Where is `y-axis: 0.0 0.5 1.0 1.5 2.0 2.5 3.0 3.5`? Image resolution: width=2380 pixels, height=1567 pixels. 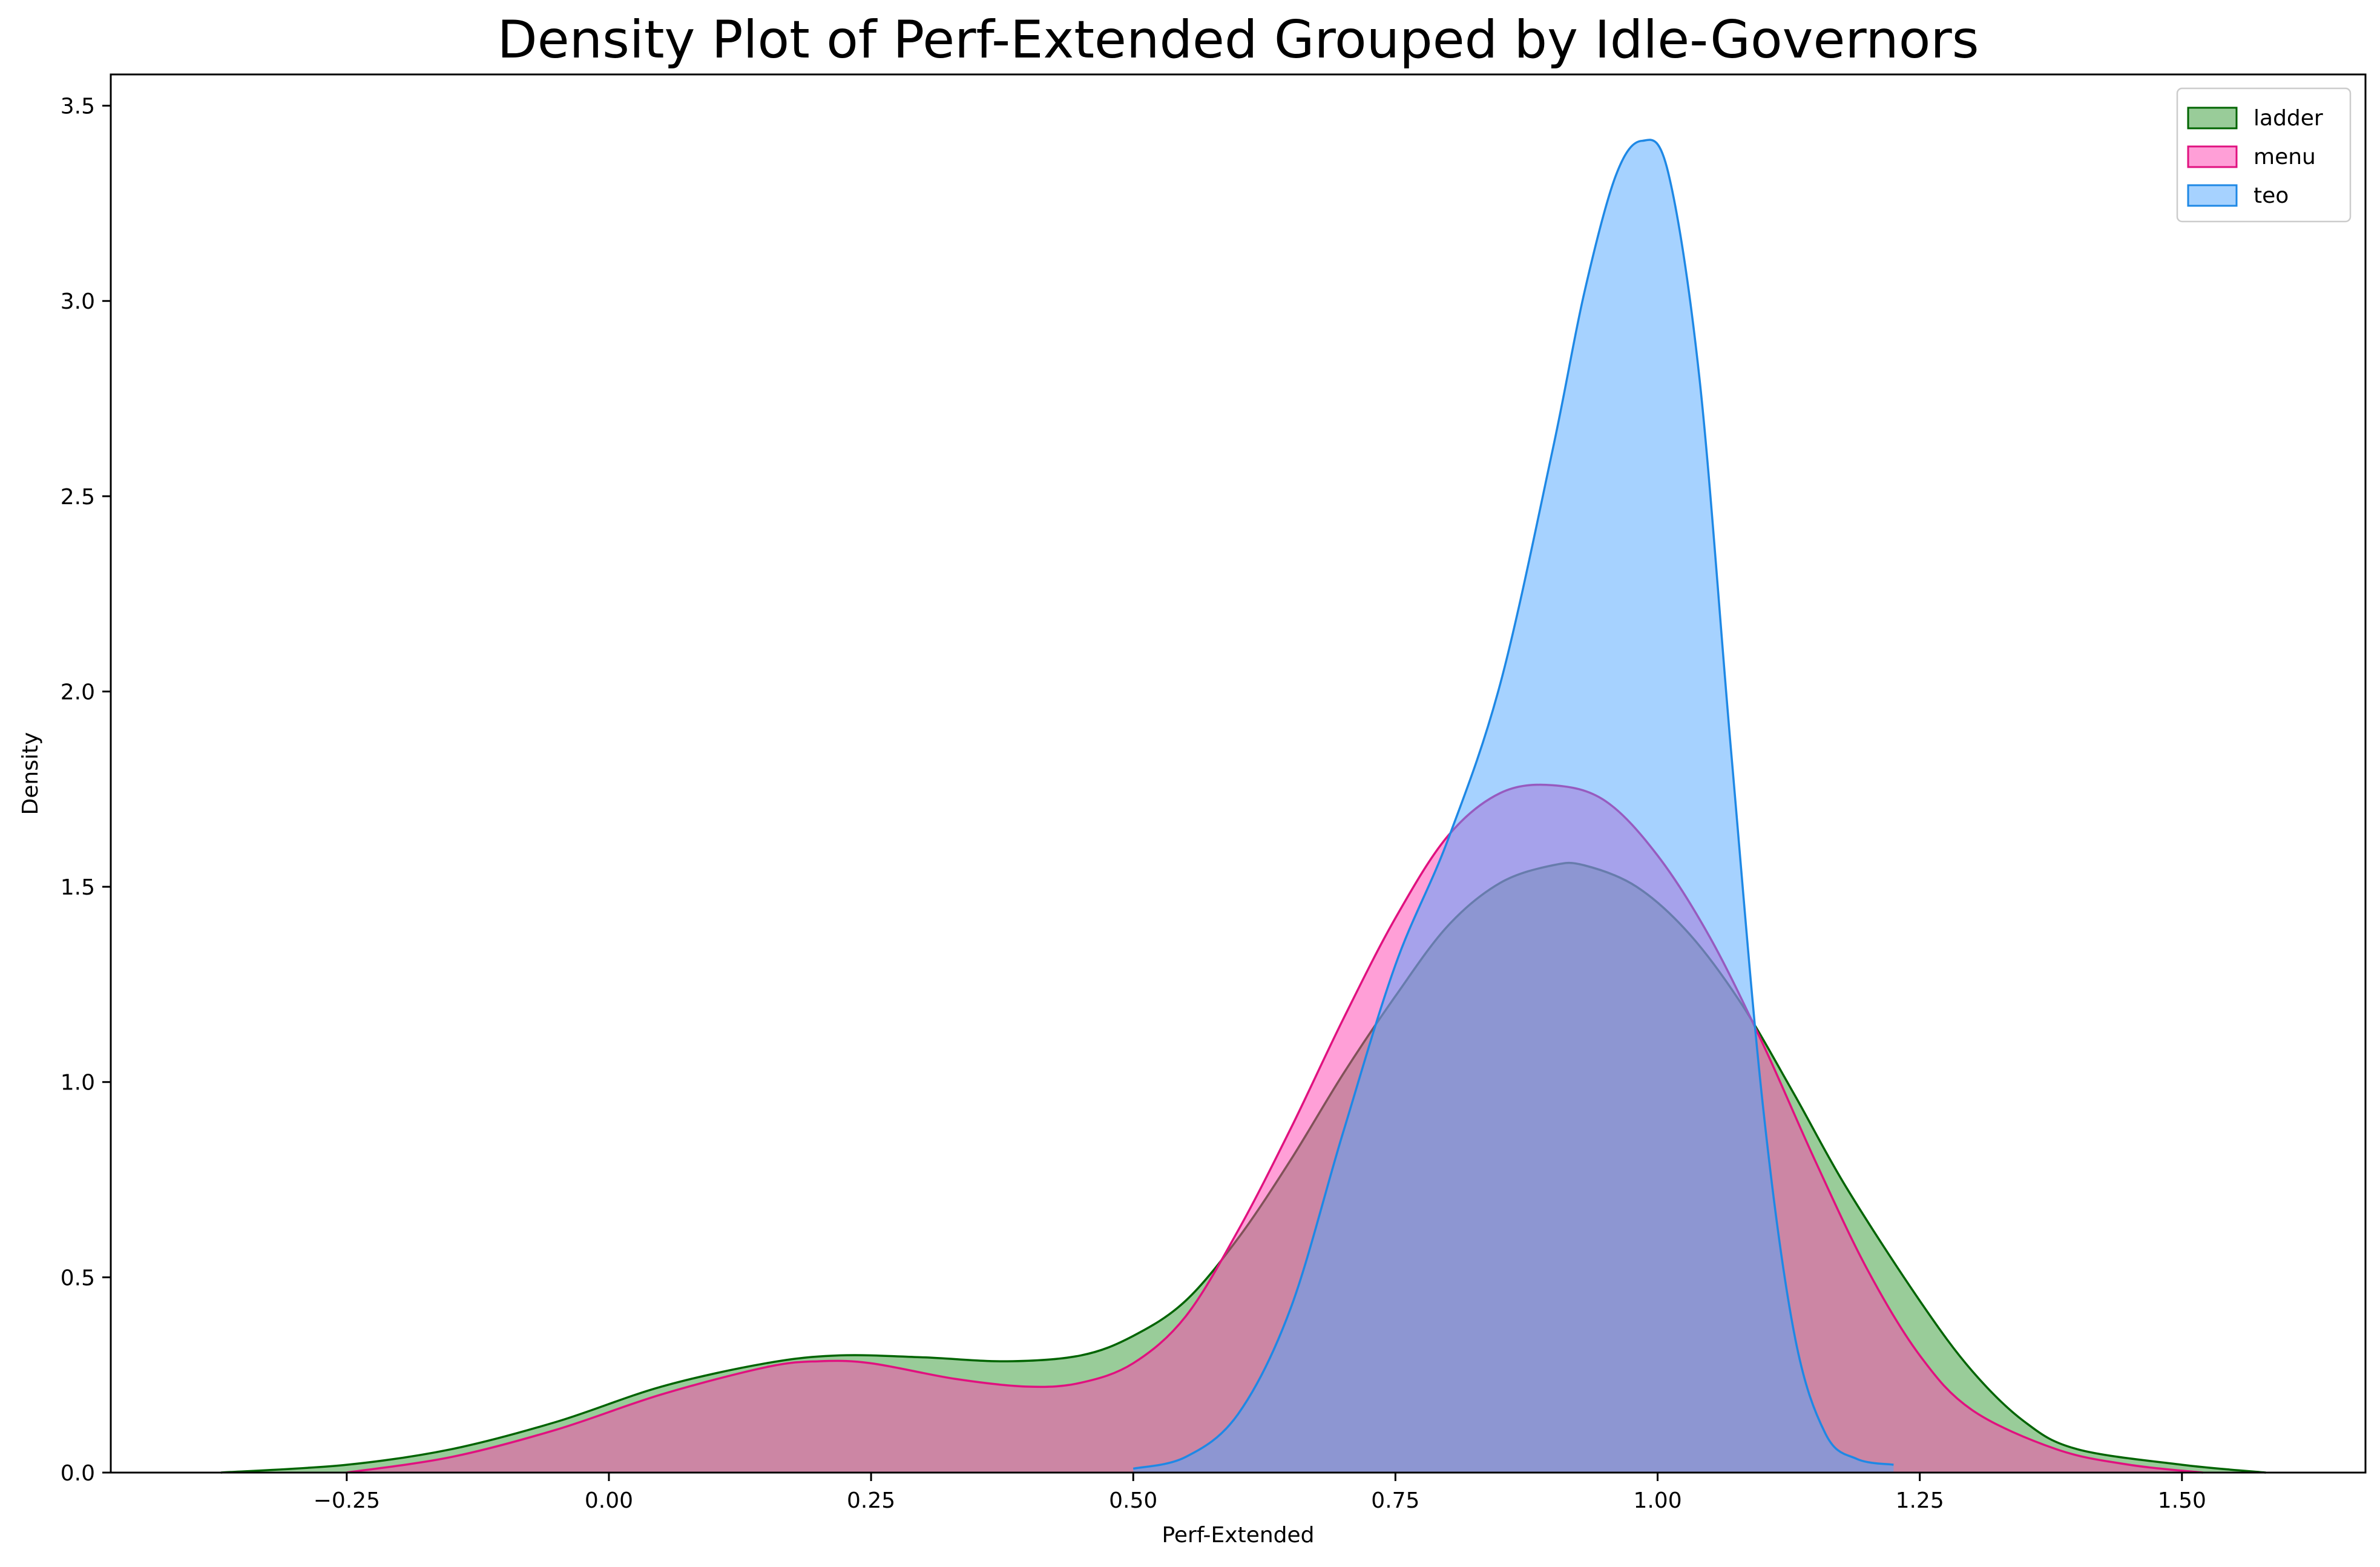
y-axis: 0.0 0.5 1.0 1.5 2.0 2.5 3.0 3.5 is located at coordinates (86, 790).